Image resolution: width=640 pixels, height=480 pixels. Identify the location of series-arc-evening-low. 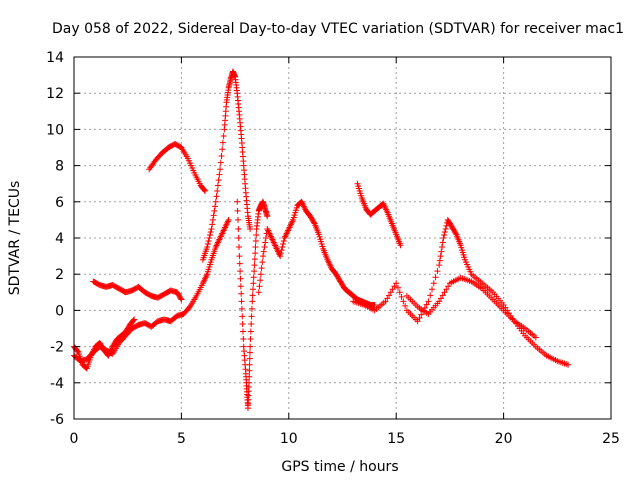
(471, 307).